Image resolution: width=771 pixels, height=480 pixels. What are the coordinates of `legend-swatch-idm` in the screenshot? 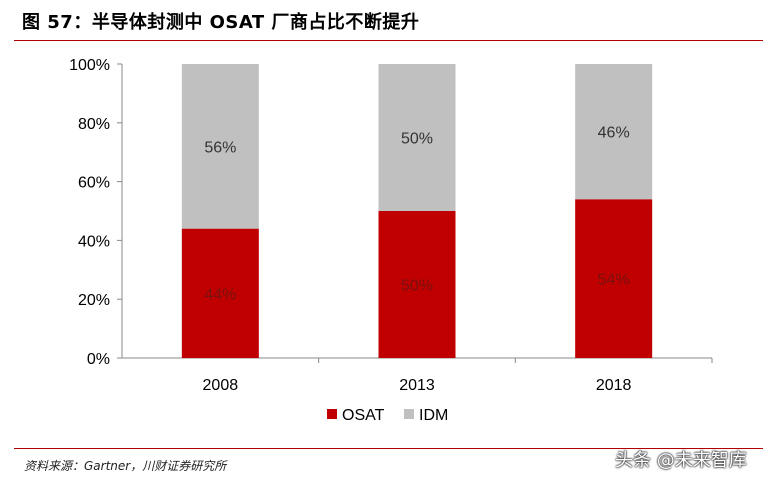 It's located at (409, 414).